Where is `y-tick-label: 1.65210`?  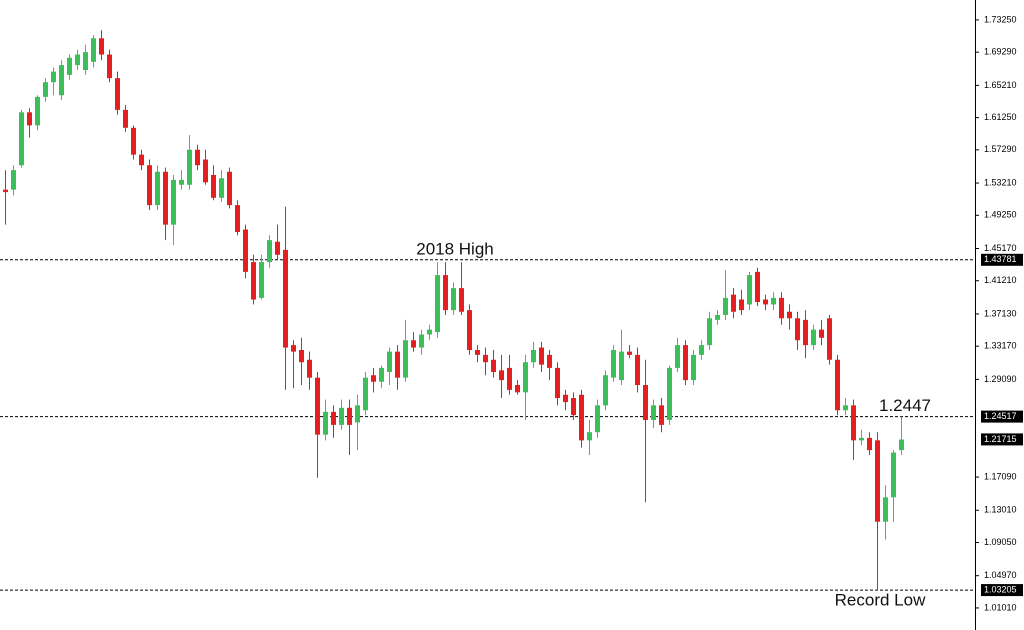
y-tick-label: 1.65210 is located at coordinates (1000, 85).